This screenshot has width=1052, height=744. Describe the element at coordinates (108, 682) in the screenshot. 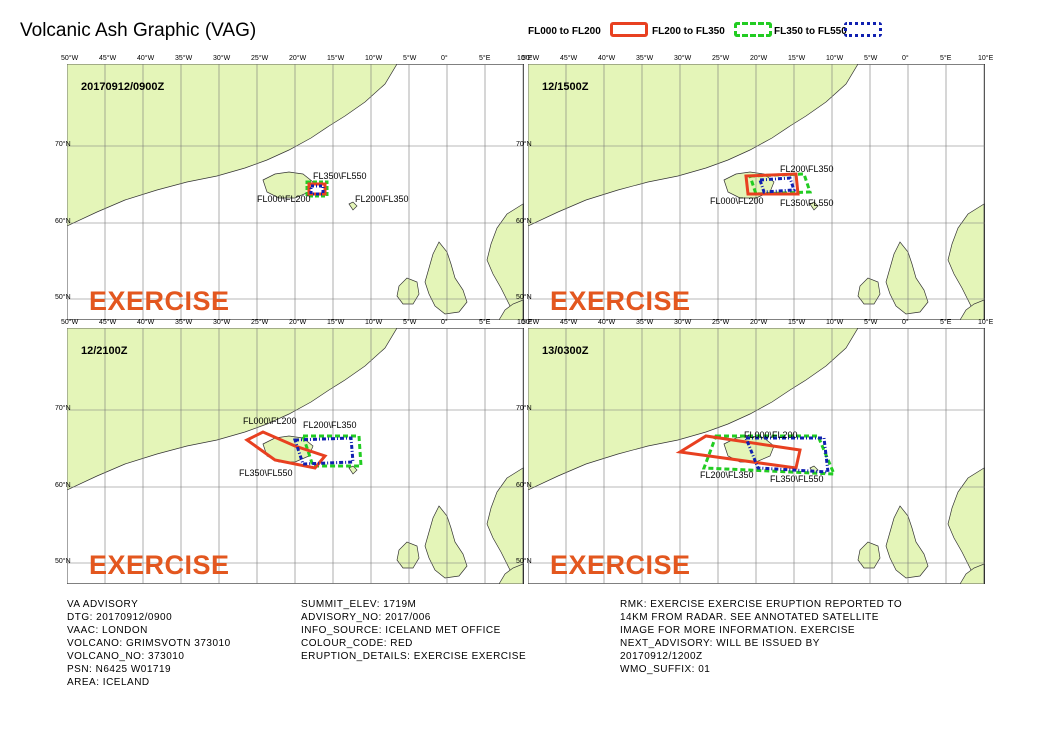

I see `advisory-line: AREA: ICELAND` at that location.